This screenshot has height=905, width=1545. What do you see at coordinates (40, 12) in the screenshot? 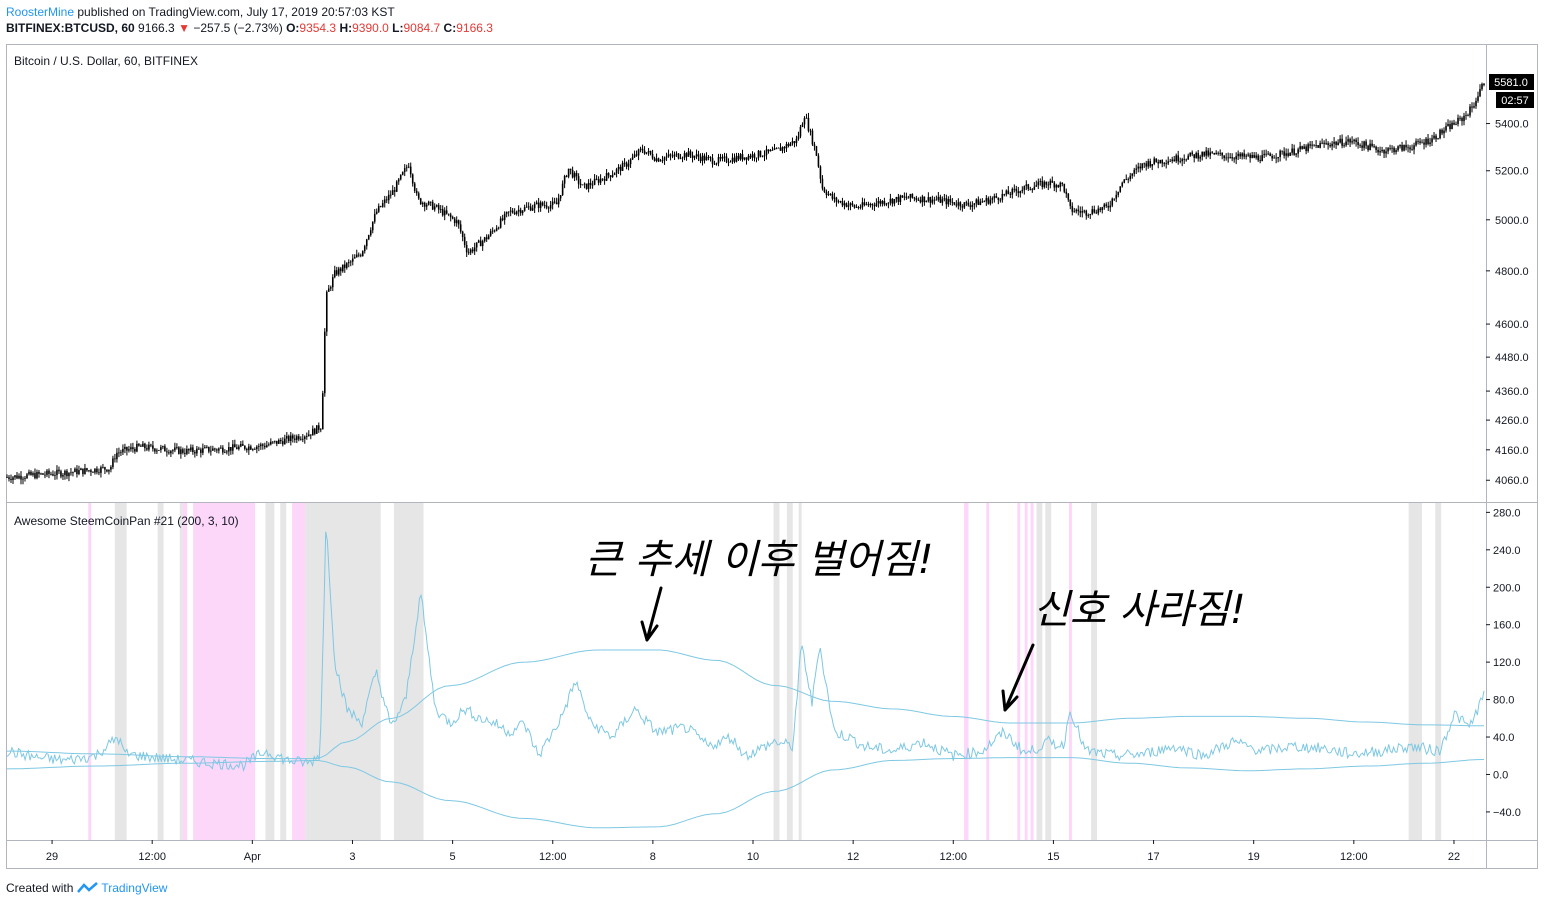
I see `author-link: RoosterMine` at bounding box center [40, 12].